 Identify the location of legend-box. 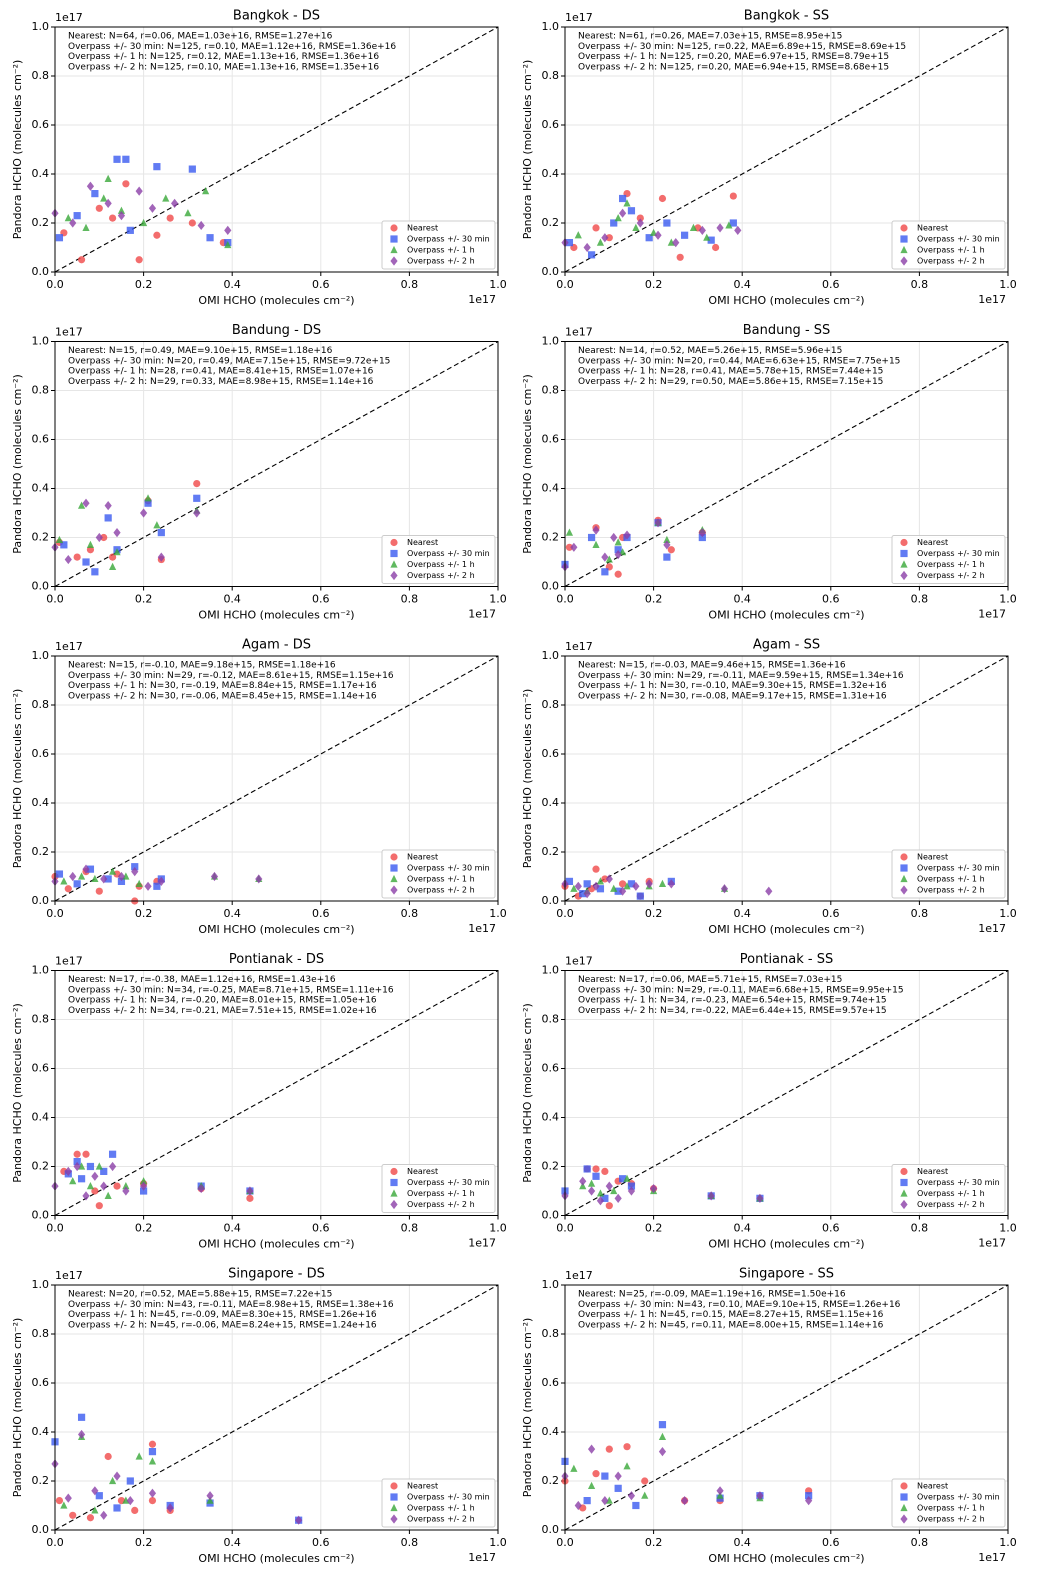
(438, 1503).